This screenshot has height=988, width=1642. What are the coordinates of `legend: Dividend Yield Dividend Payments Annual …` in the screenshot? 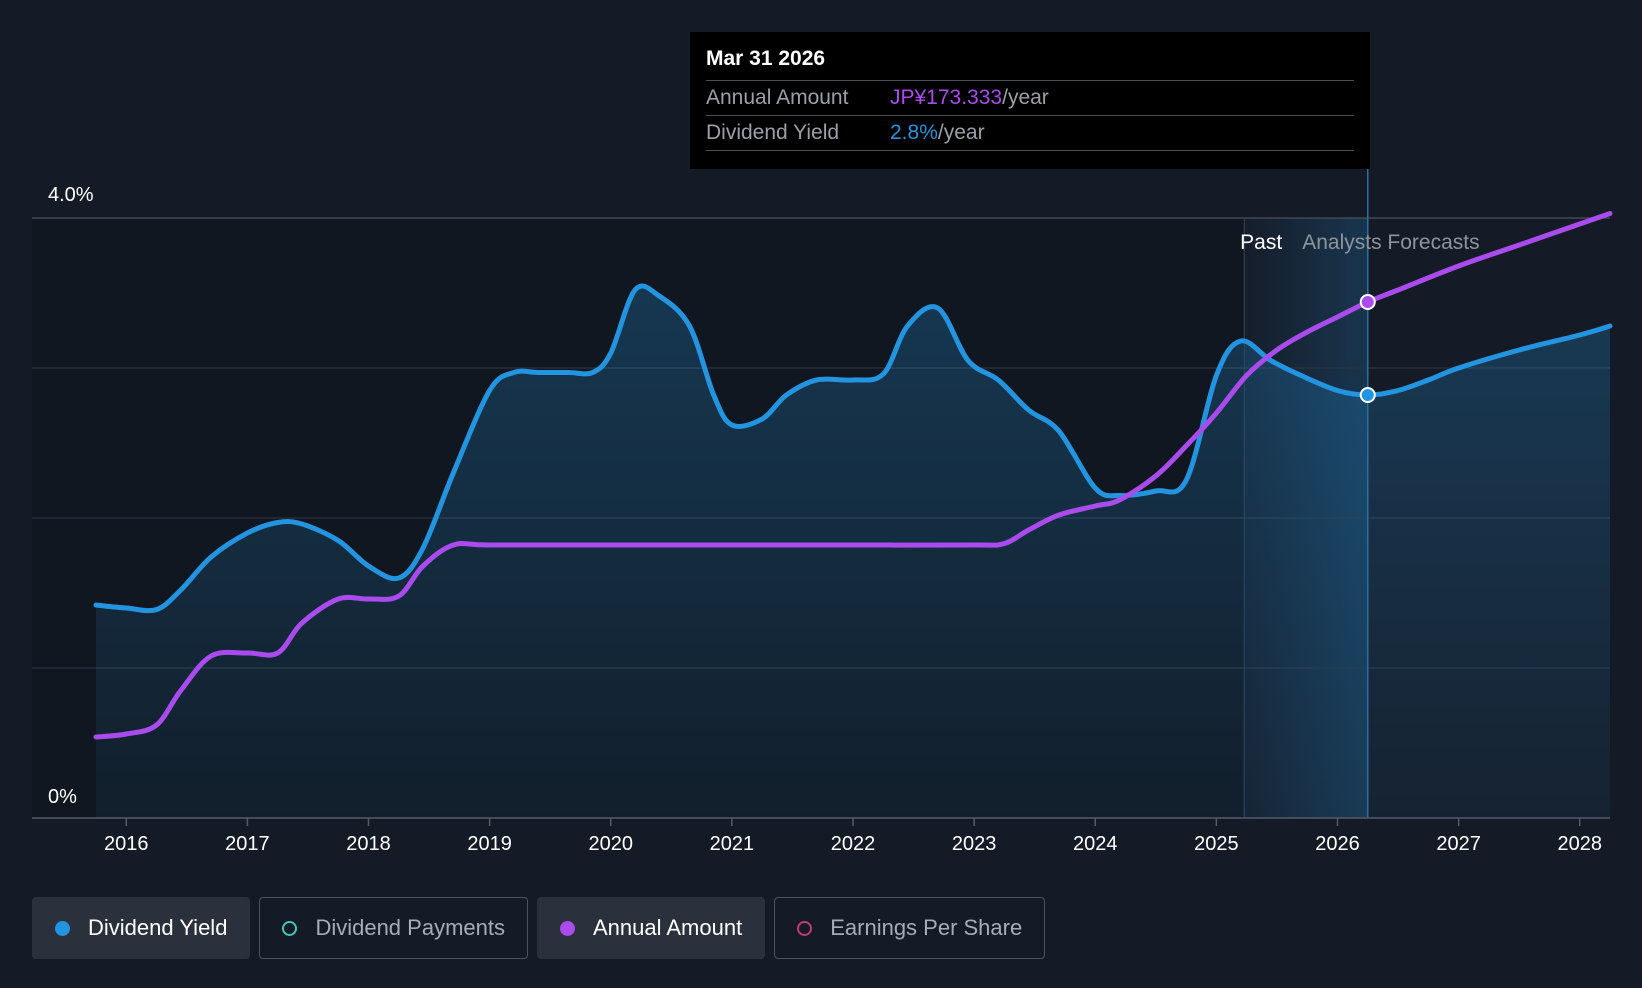 It's located at (539, 928).